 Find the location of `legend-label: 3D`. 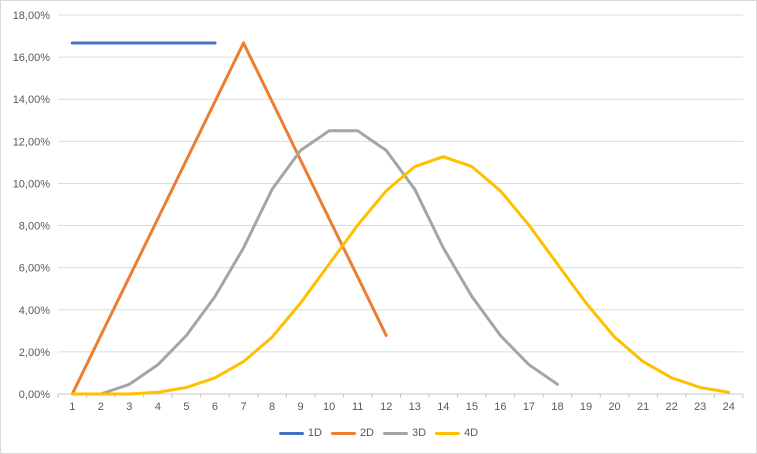

legend-label: 3D is located at coordinates (419, 433).